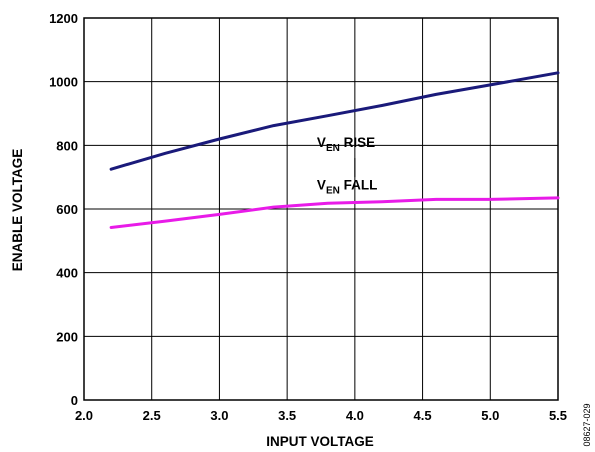  Describe the element at coordinates (17, 210) in the screenshot. I see `y-axis-title: ENABLE VOLTAGE` at that location.